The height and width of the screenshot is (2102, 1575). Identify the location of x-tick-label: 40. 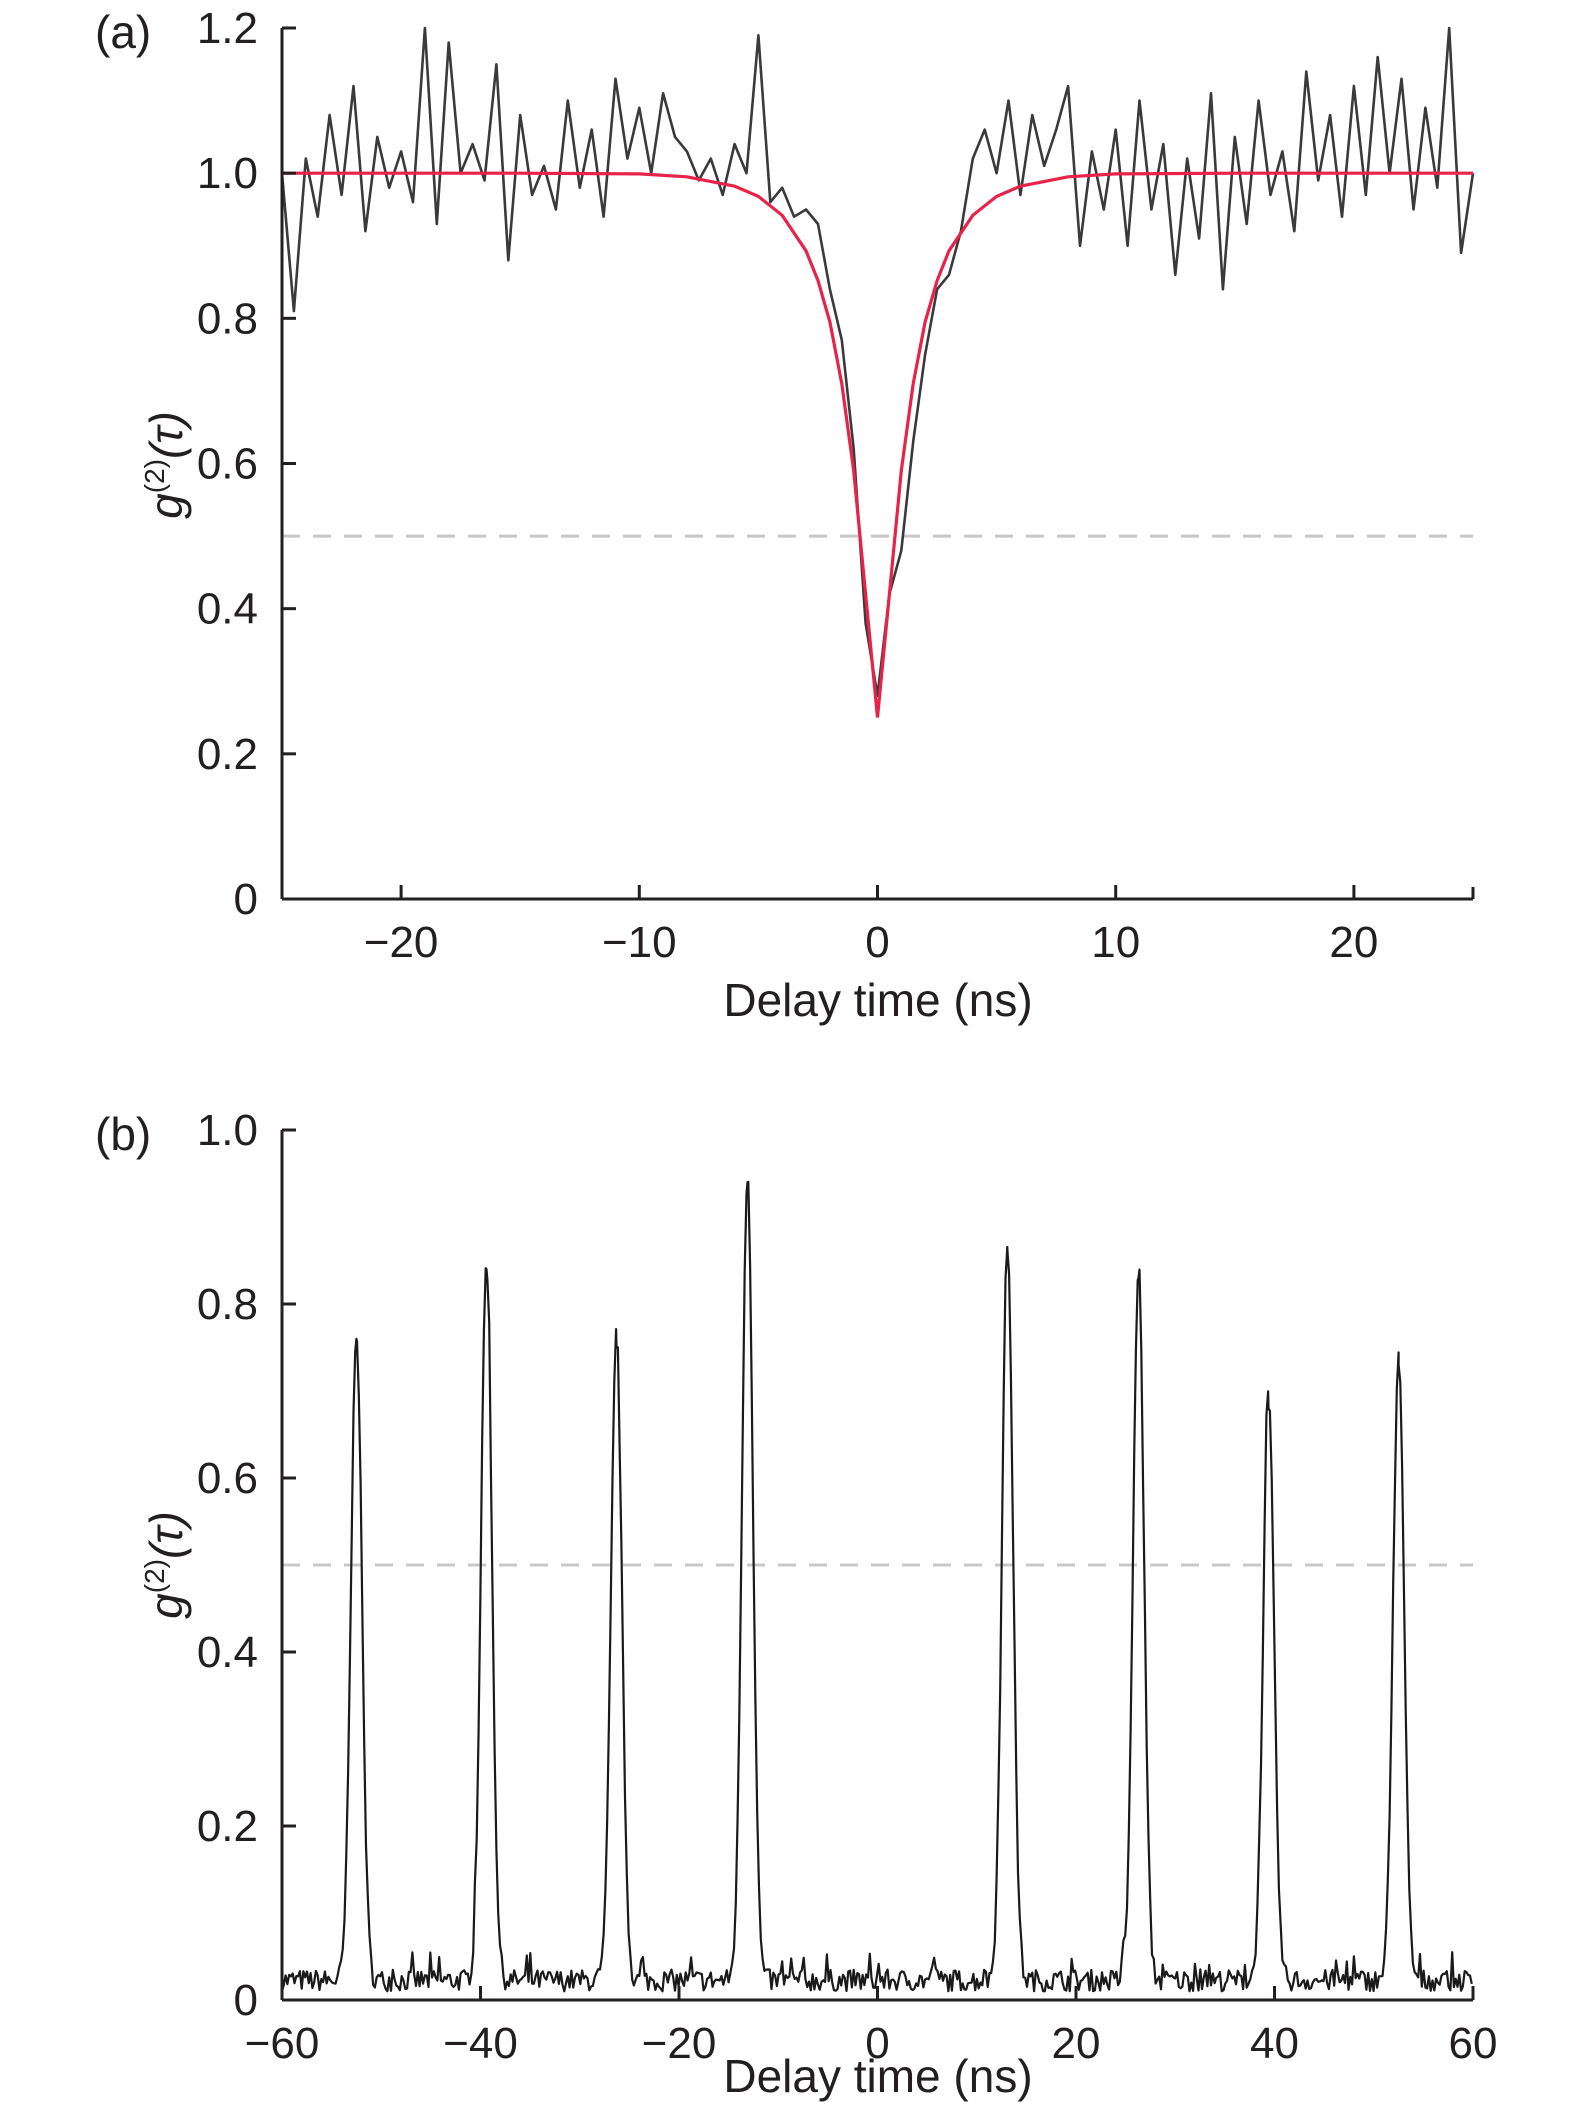
(1274, 2043).